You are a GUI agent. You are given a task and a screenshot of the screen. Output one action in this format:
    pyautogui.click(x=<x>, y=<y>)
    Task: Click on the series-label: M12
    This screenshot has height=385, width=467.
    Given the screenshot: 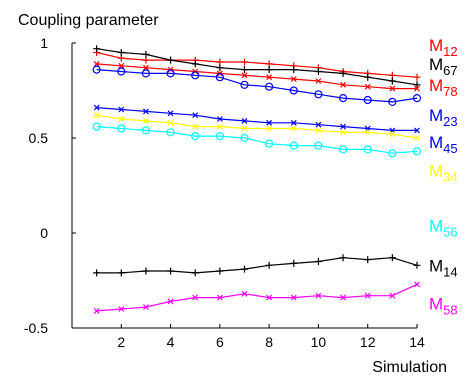 What is the action you would take?
    pyautogui.click(x=443, y=47)
    